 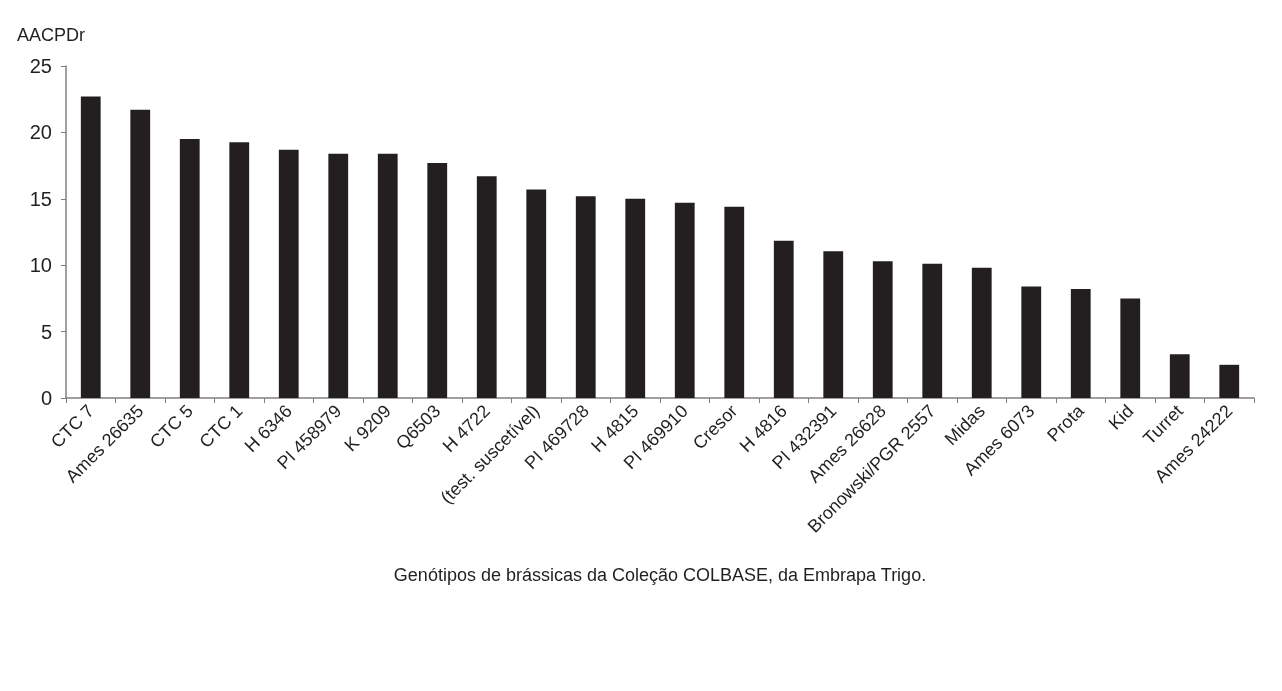 What do you see at coordinates (40, 66) in the screenshot?
I see `y-tick-label: 25` at bounding box center [40, 66].